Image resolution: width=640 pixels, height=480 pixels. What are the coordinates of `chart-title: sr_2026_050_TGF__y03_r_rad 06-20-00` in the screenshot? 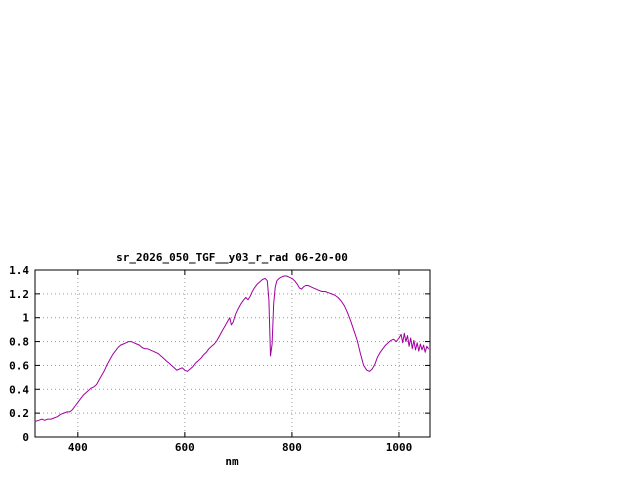 It's located at (232, 257).